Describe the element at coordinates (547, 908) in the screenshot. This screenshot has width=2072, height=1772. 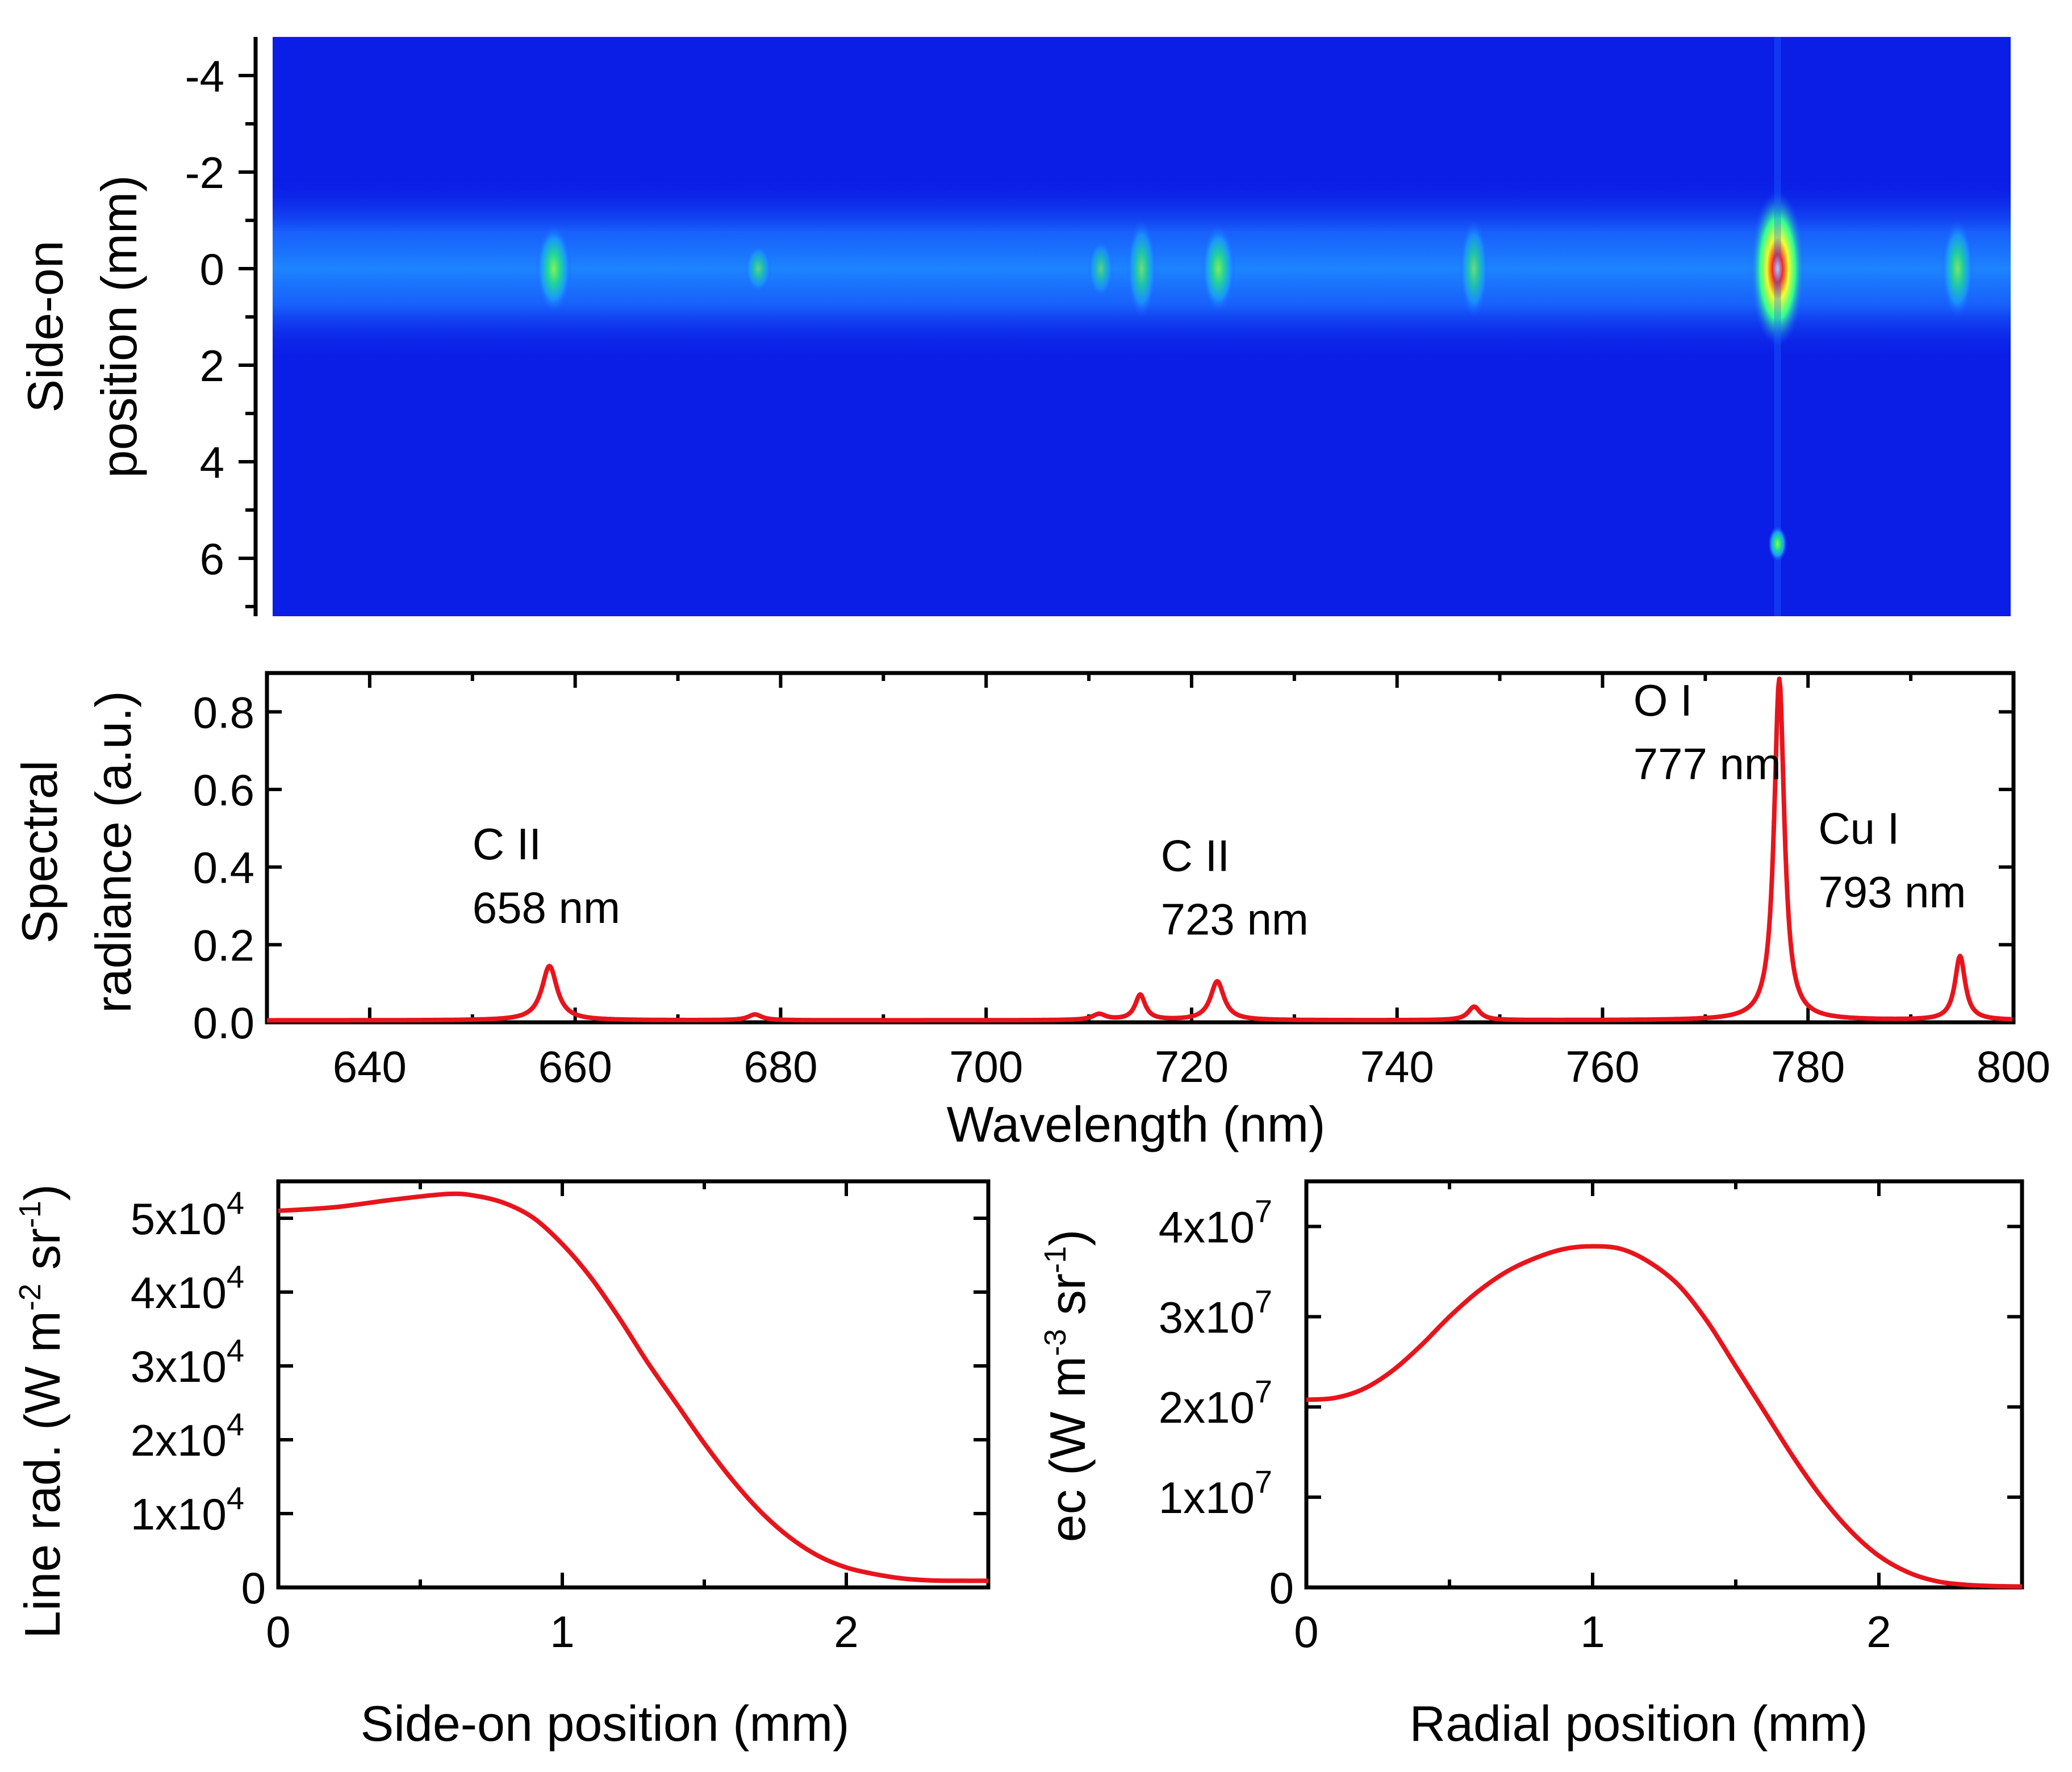
I see `peak-annotation-wavelength: 658 nm` at that location.